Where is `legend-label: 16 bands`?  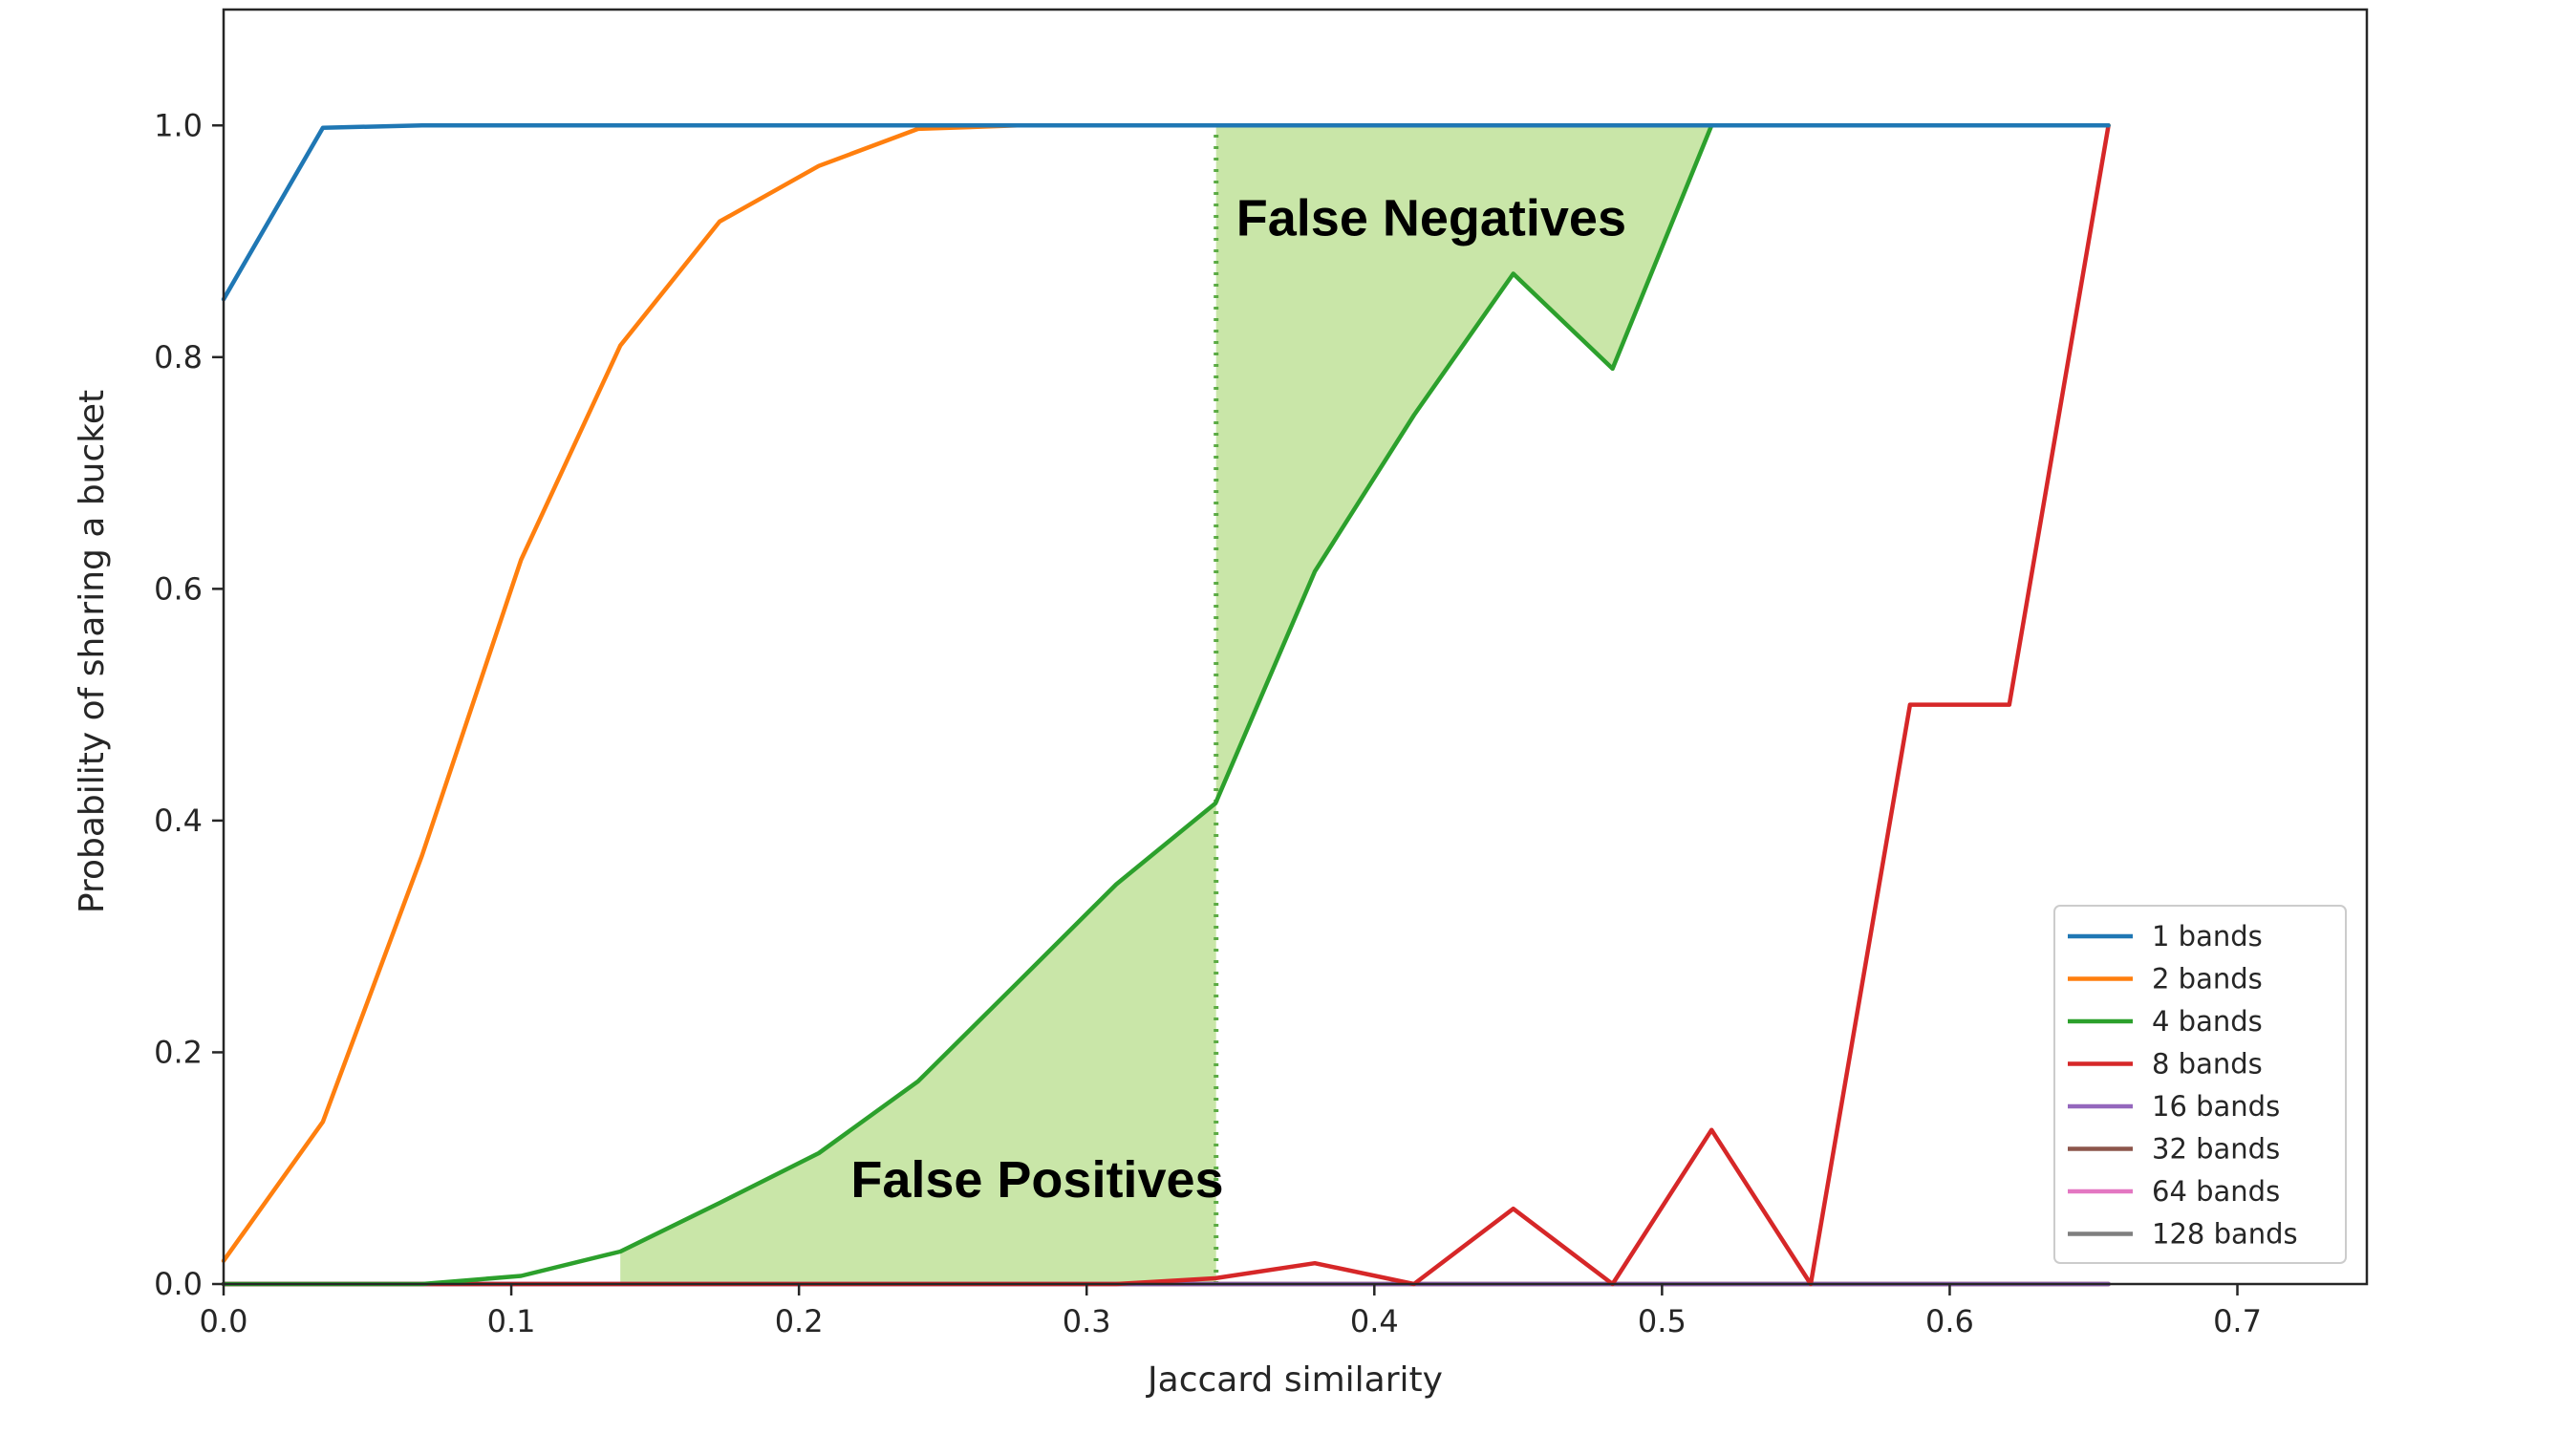 legend-label: 16 bands is located at coordinates (2216, 1107).